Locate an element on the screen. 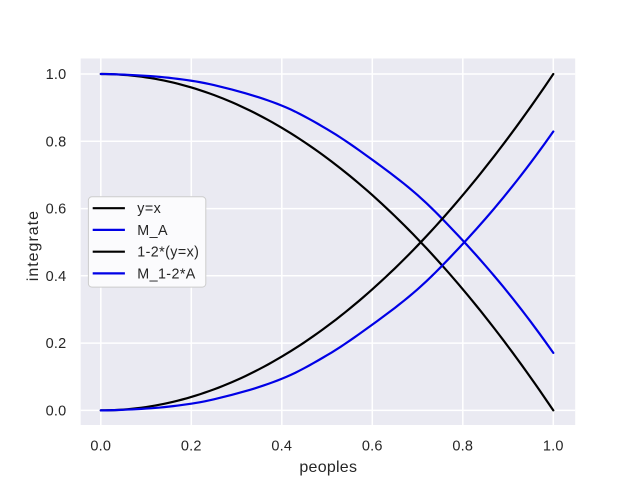 This screenshot has width=640, height=480. svg-text: y=x is located at coordinates (149, 209).